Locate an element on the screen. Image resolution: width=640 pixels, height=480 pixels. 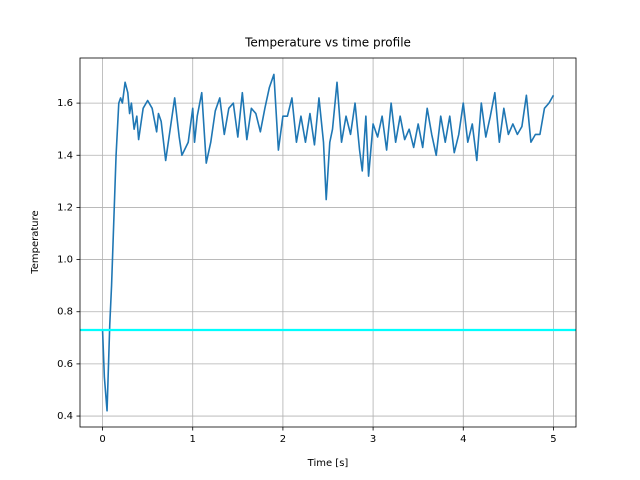
y-tick-label: 0.4 is located at coordinates (65, 416).